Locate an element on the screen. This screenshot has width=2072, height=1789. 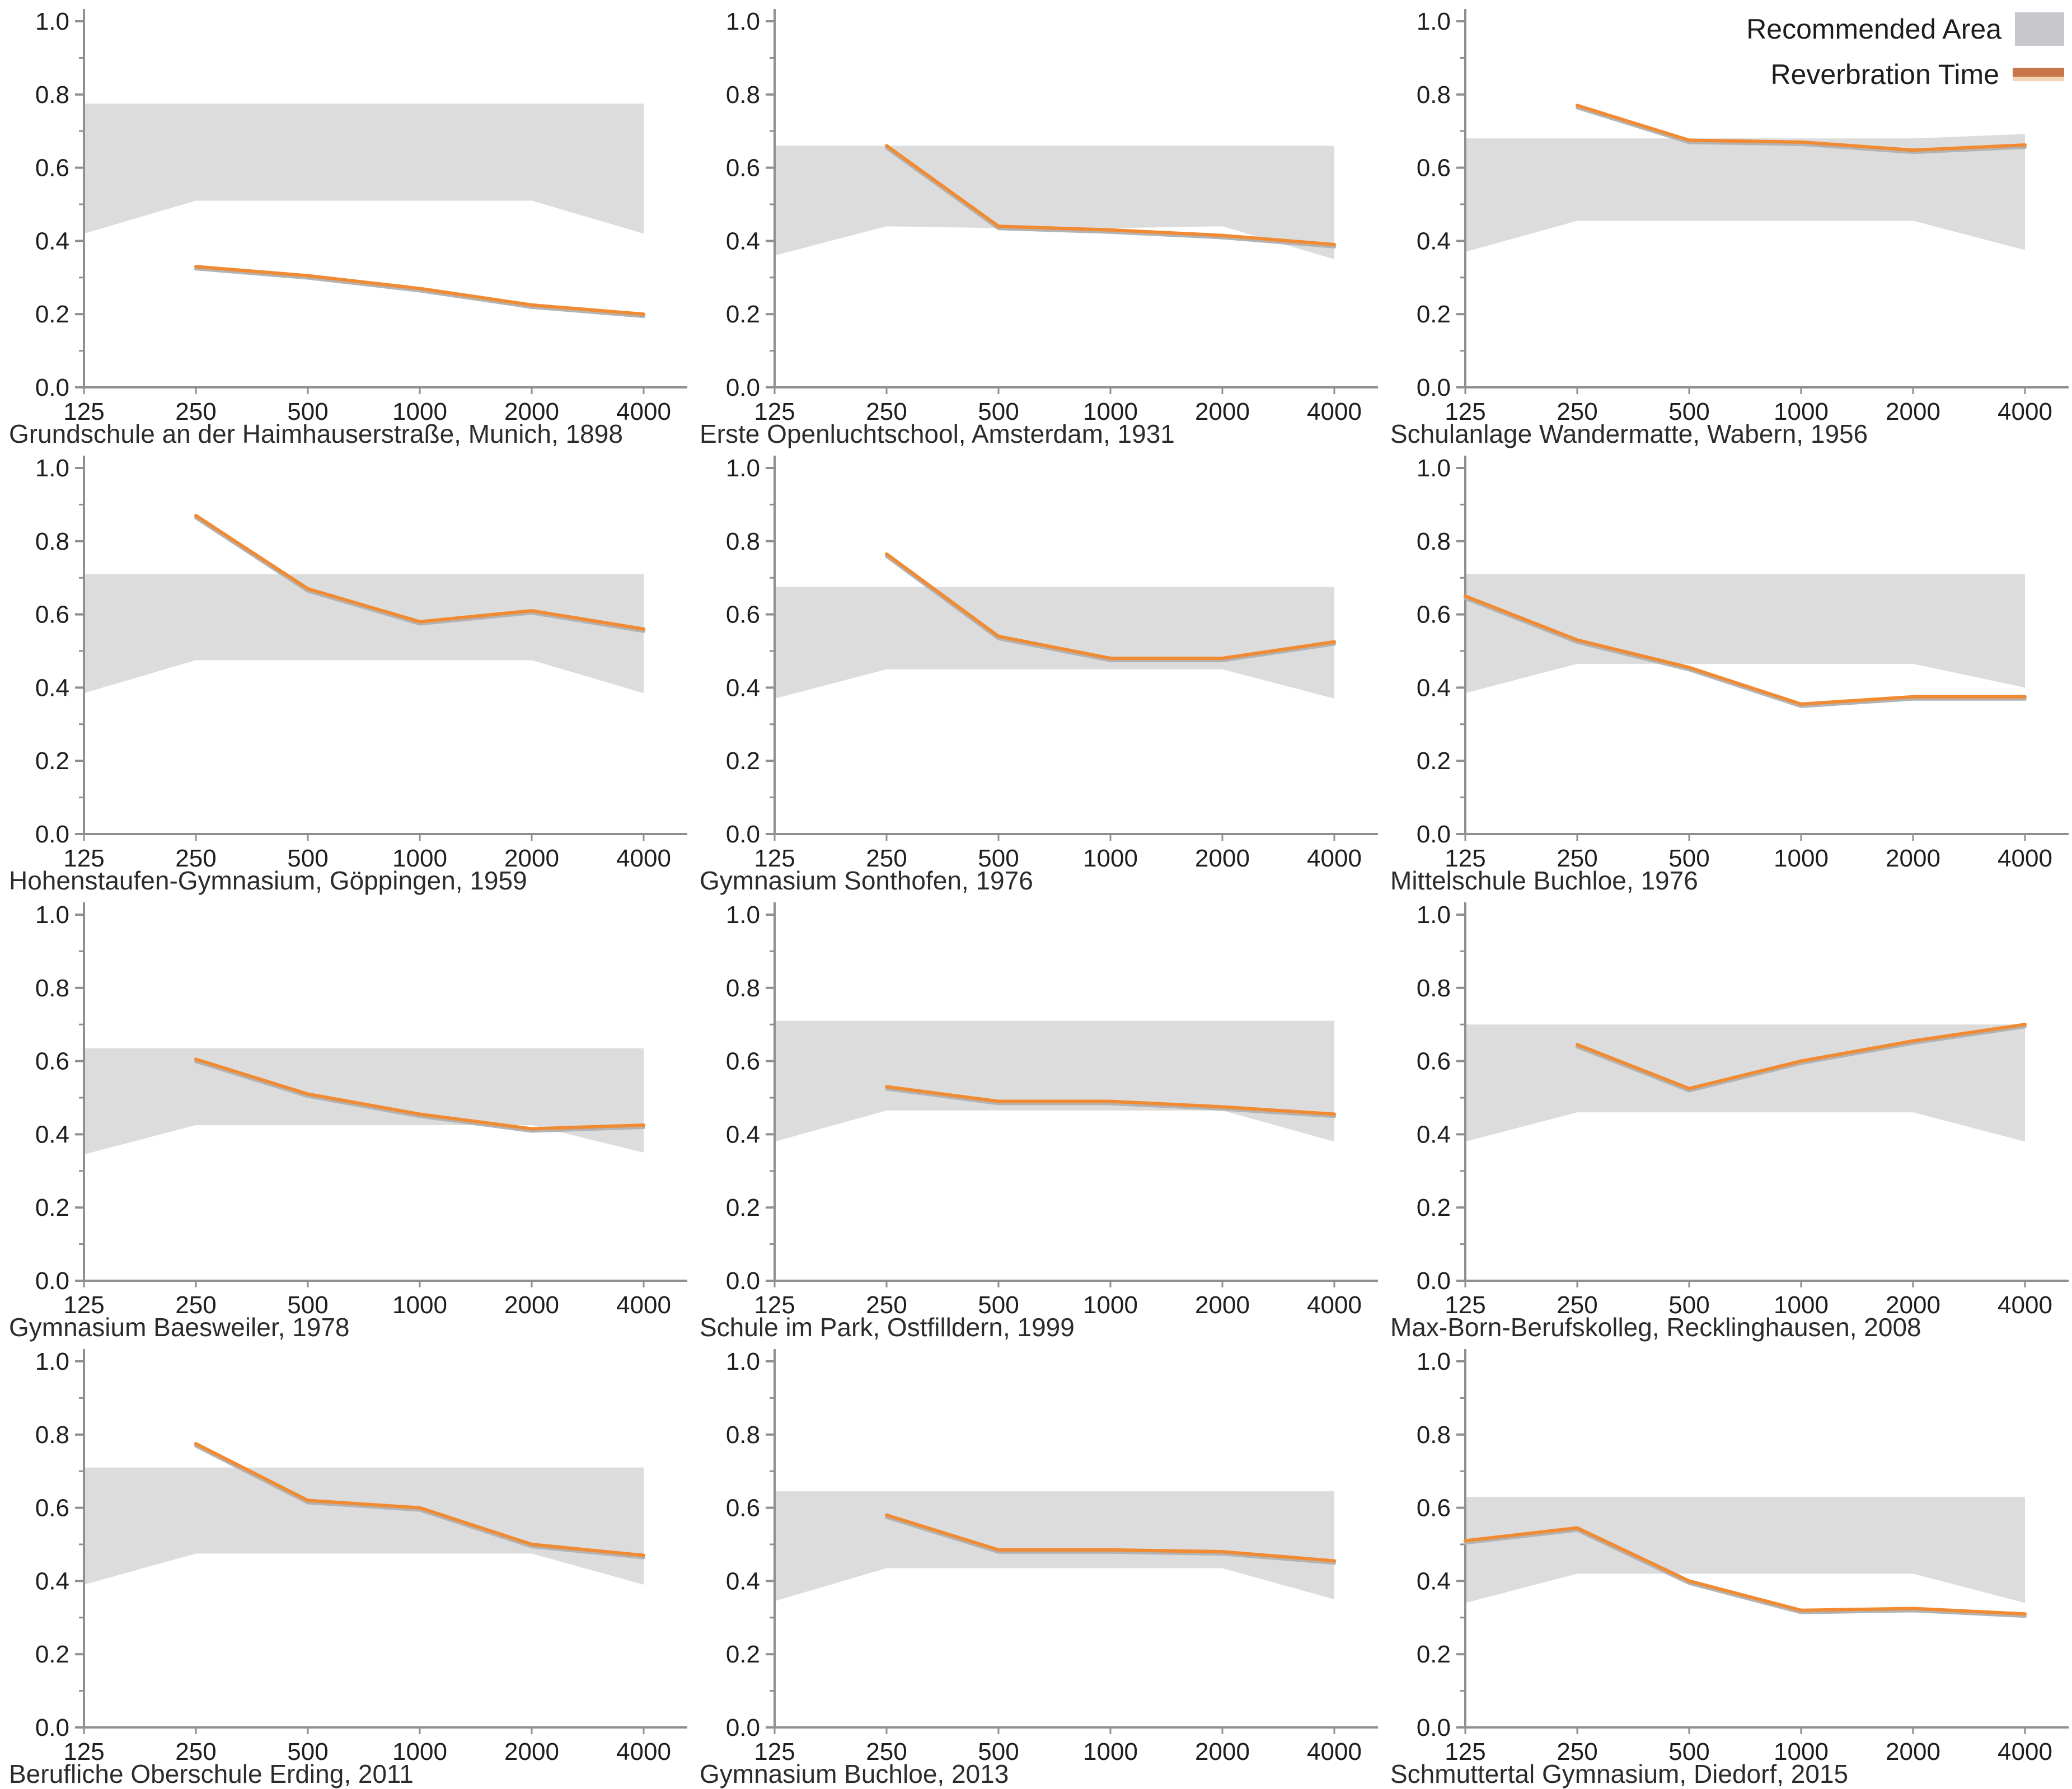
legend-label-reverbration-time: Reverbration Time is located at coordinates (1885, 74).